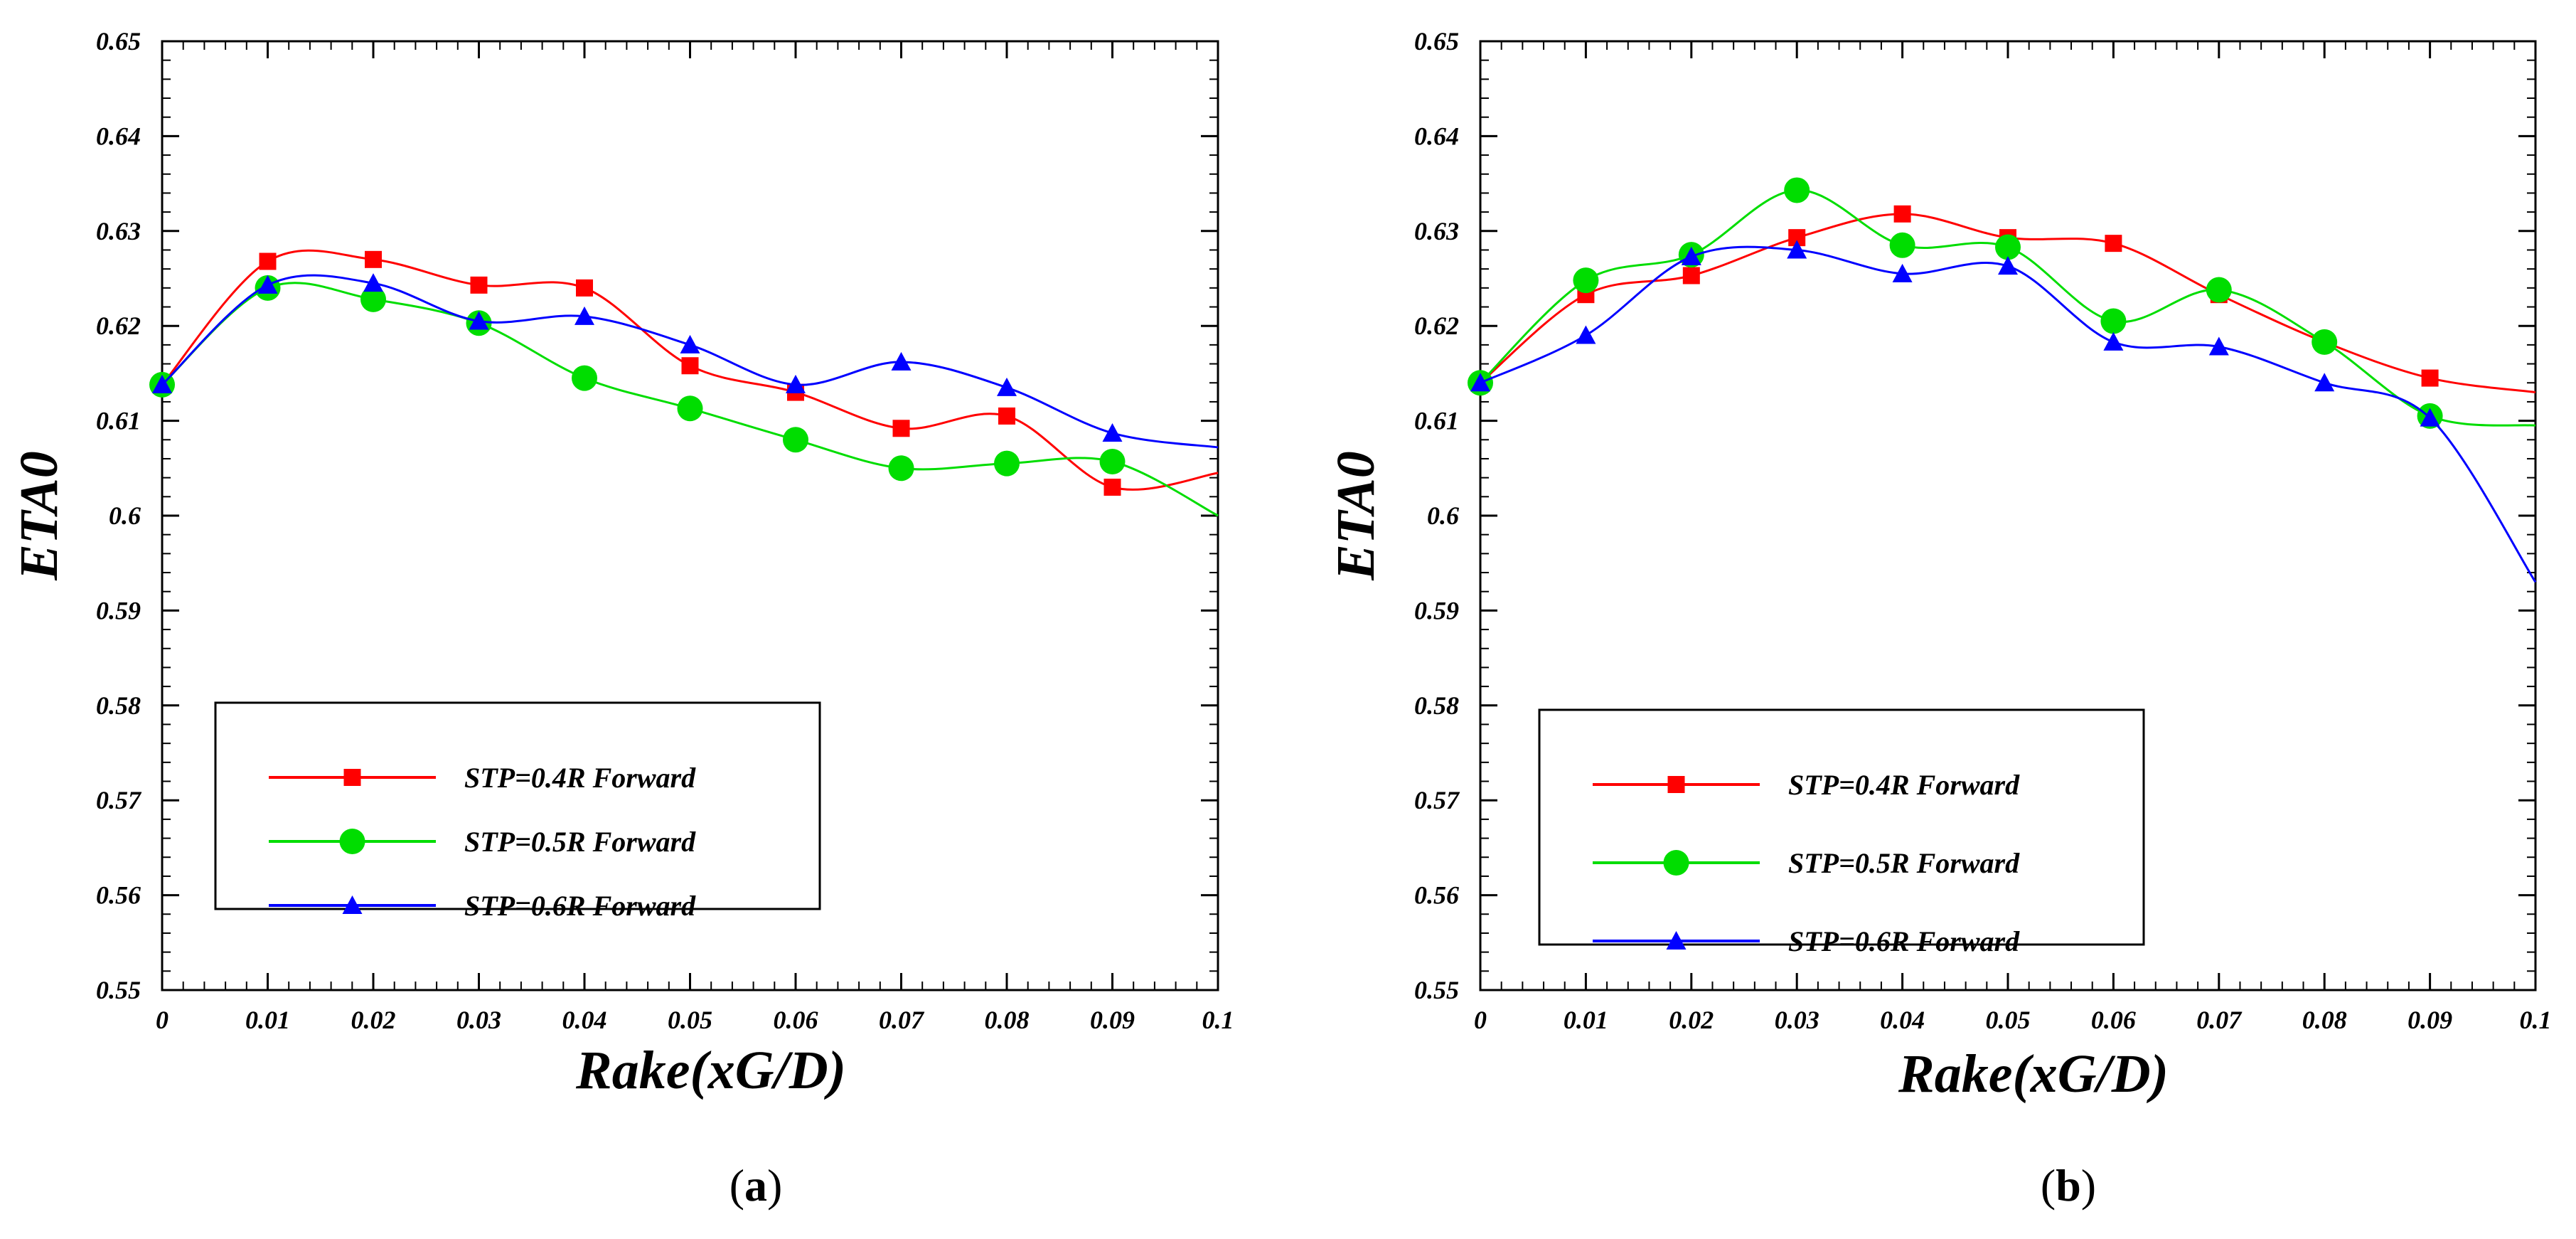 Image resolution: width=2576 pixels, height=1239 pixels. I want to click on x-tick-label: 0.07, so click(902, 1020).